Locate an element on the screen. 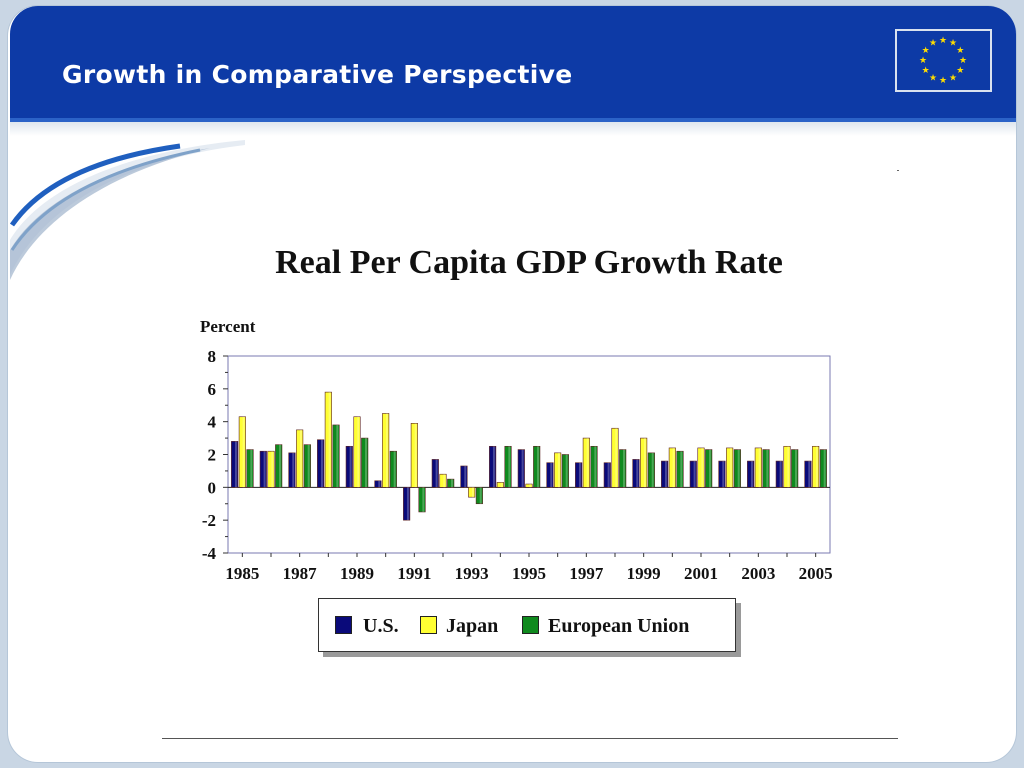 The width and height of the screenshot is (1024, 768). bar-european-union-1996 is located at coordinates (565, 471).